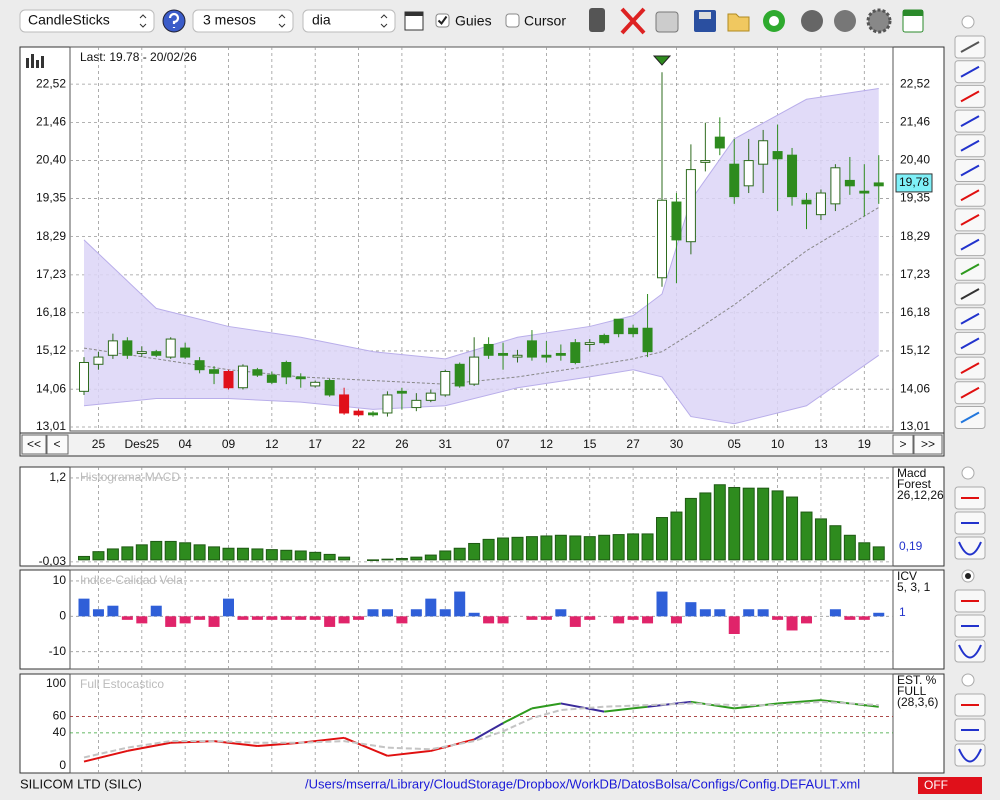 The image size is (1000, 800). Describe the element at coordinates (879, 21) in the screenshot. I see `settings-button` at that location.